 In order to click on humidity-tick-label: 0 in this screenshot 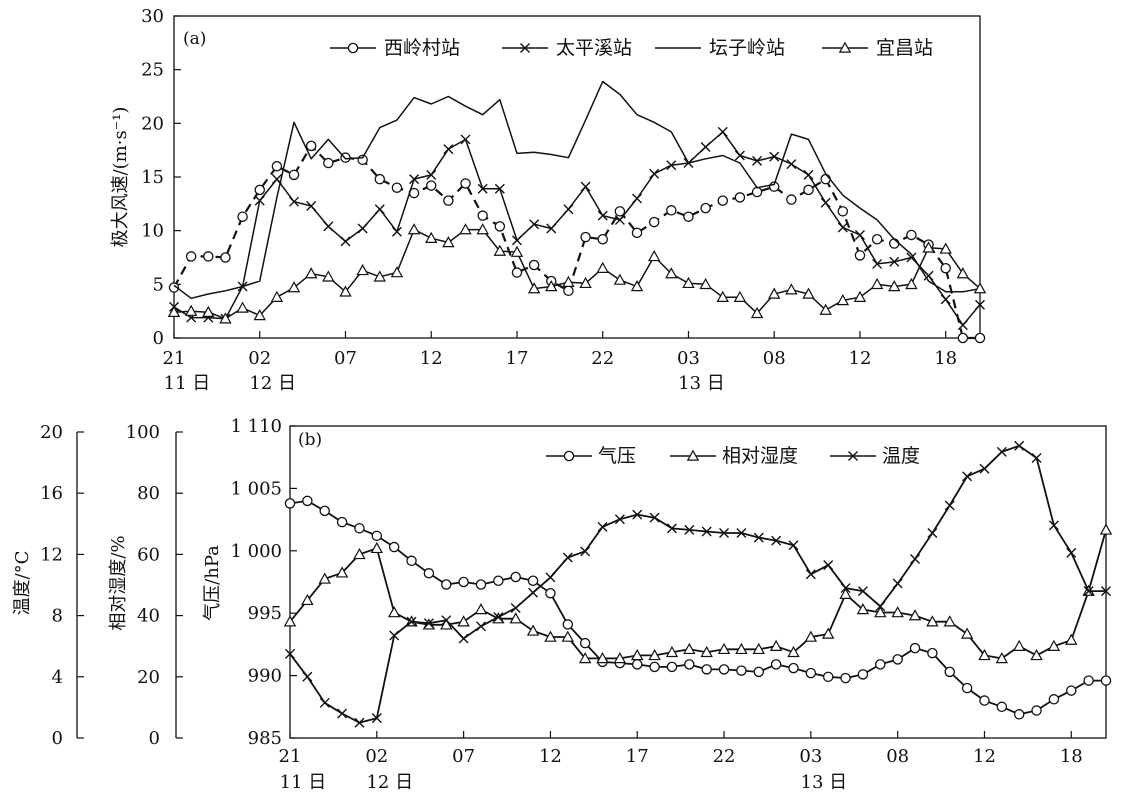, I will do `click(154, 738)`.